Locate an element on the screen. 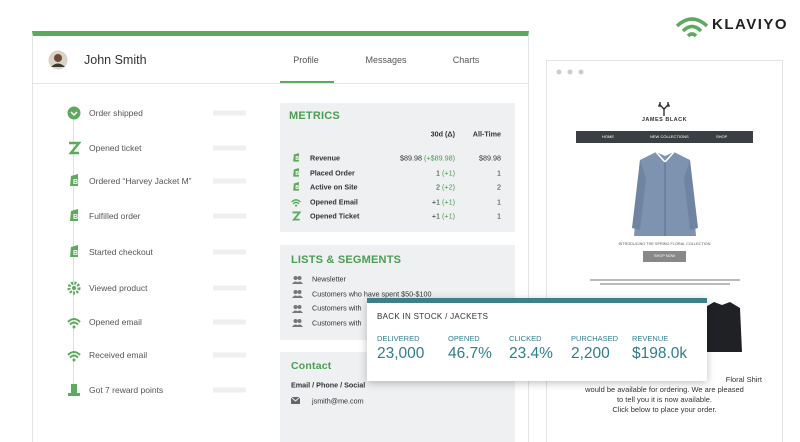 This screenshot has height=442, width=800. metric-value: $89.98 is located at coordinates (411, 158).